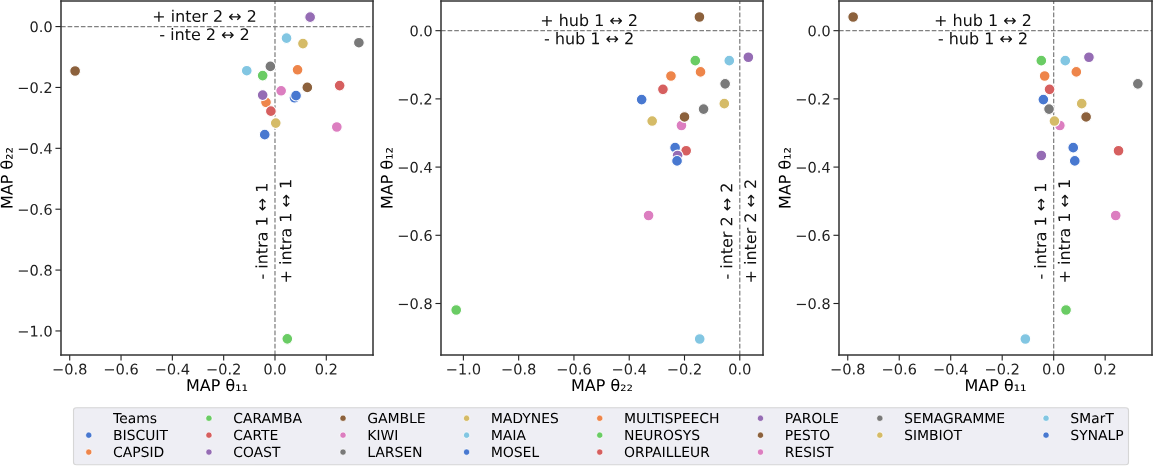 The image size is (1158, 474). What do you see at coordinates (983, 20) in the screenshot?
I see `annotation: + hub 1 ↔ 2` at bounding box center [983, 20].